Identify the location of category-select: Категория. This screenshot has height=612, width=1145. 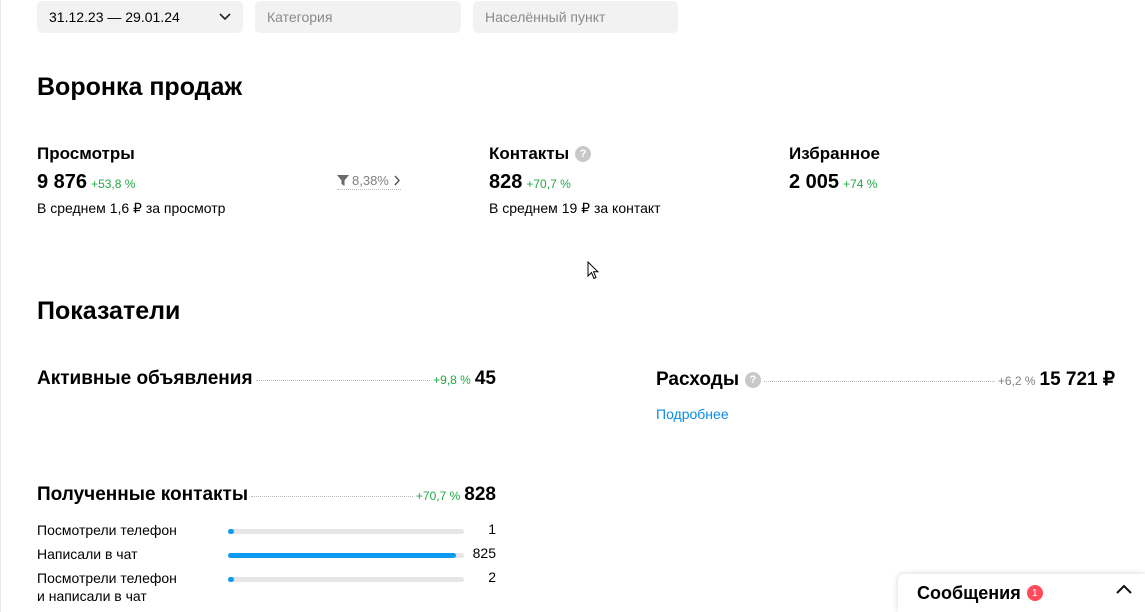
(358, 17).